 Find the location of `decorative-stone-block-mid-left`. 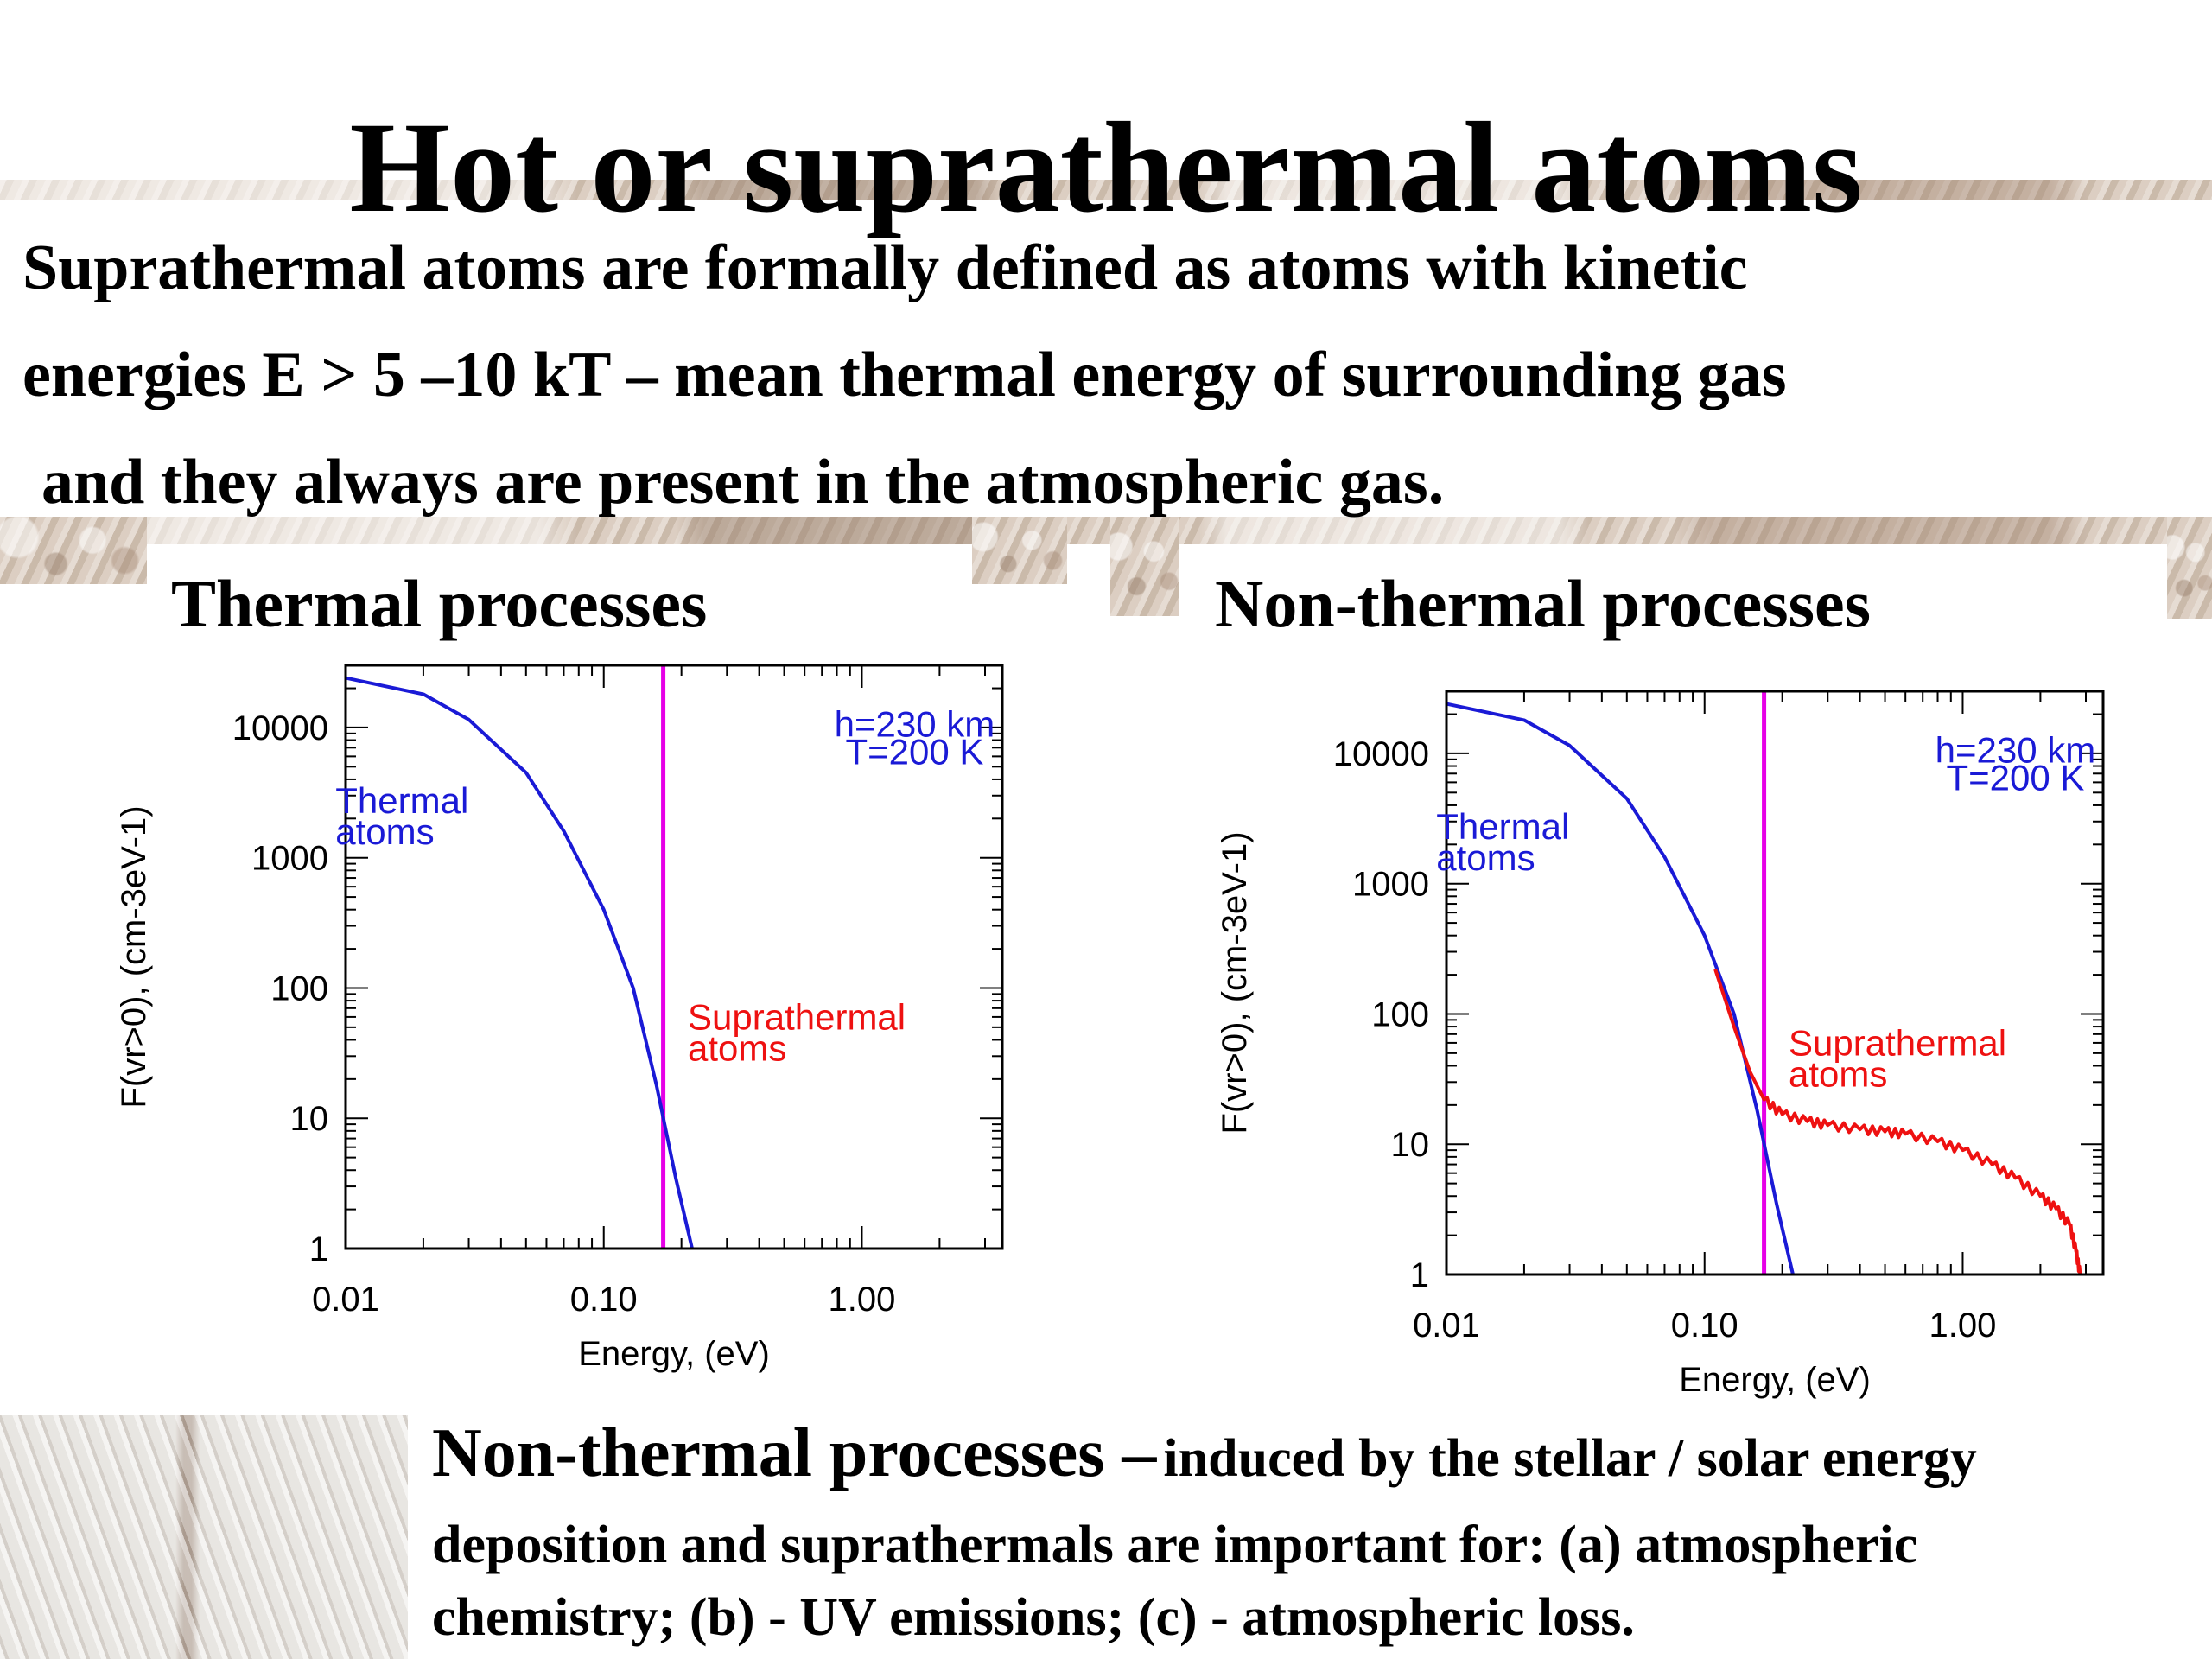

decorative-stone-block-mid-left is located at coordinates (1019, 550).